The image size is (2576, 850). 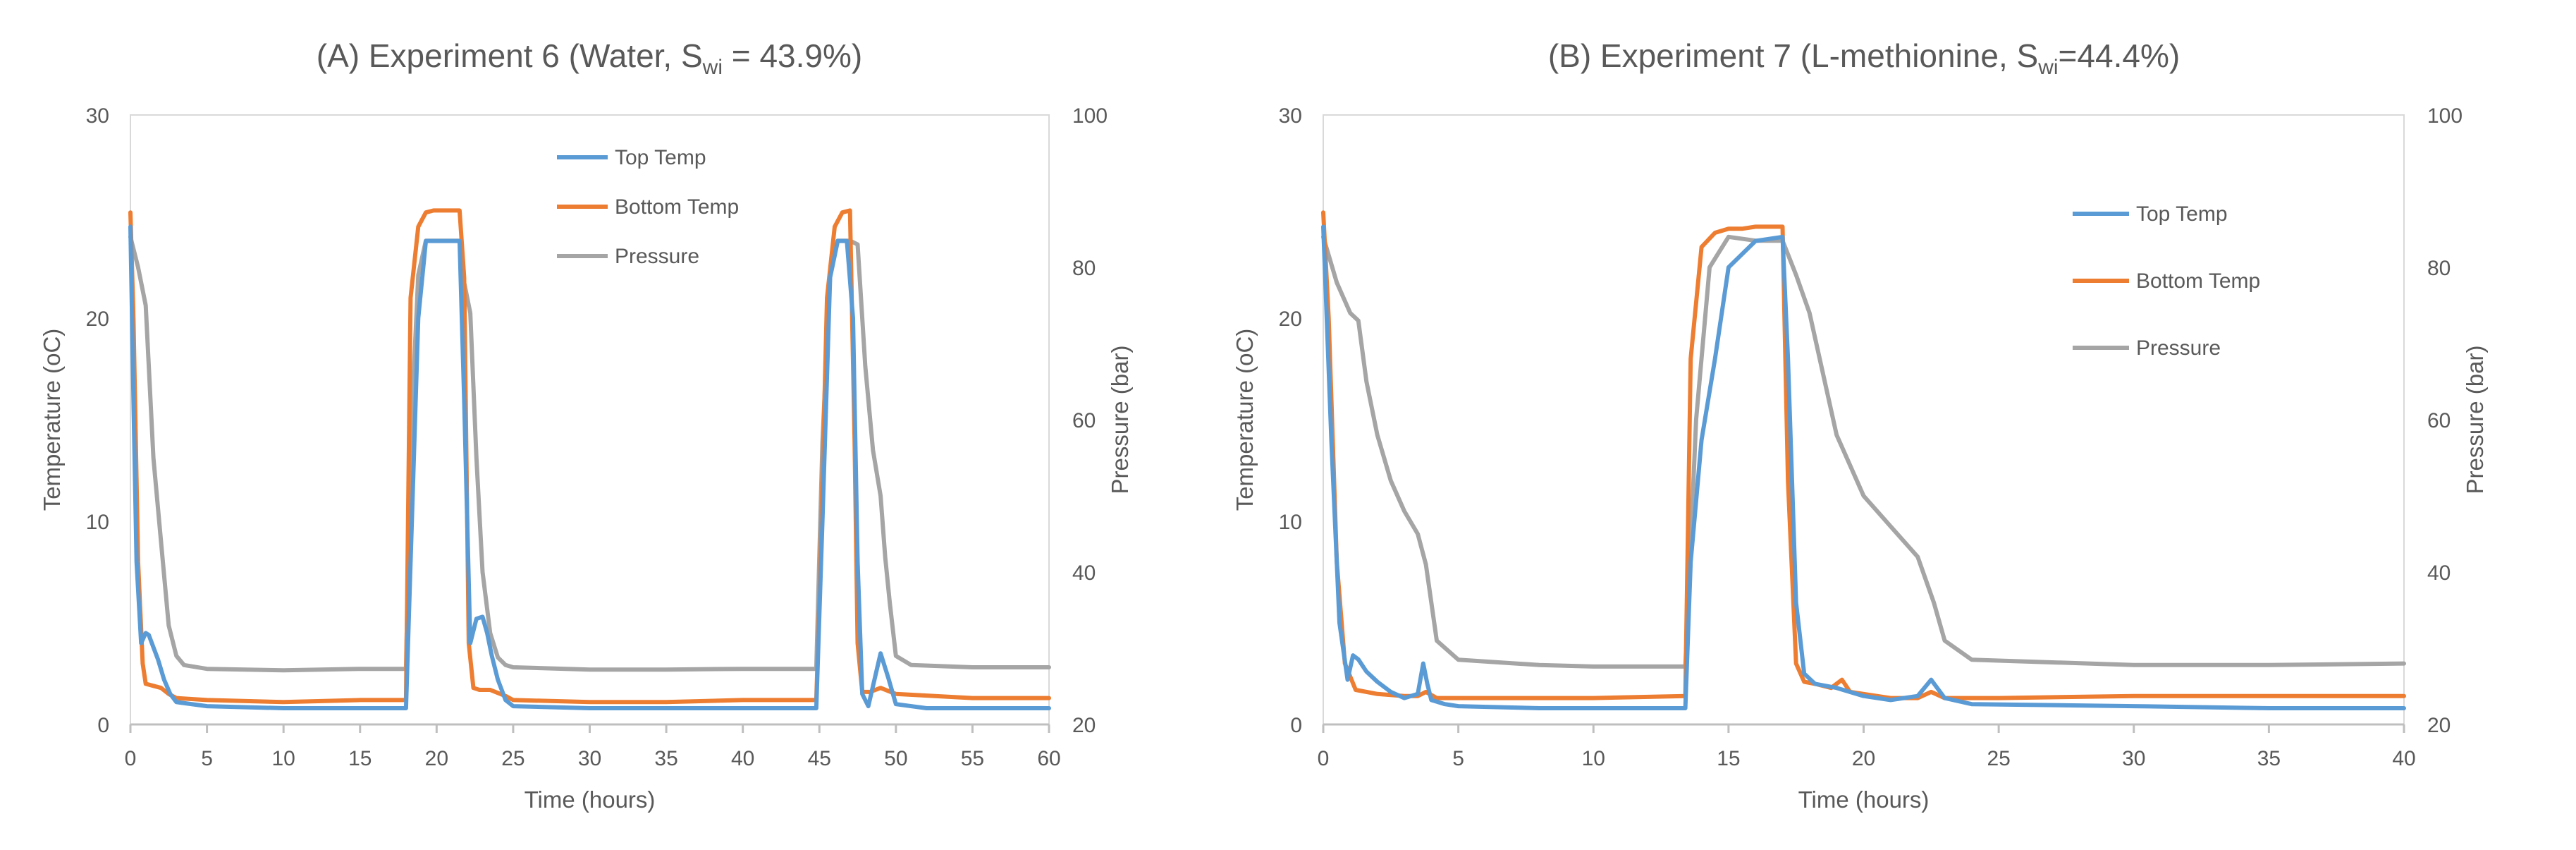 What do you see at coordinates (819, 758) in the screenshot?
I see `x-tick-label: 45` at bounding box center [819, 758].